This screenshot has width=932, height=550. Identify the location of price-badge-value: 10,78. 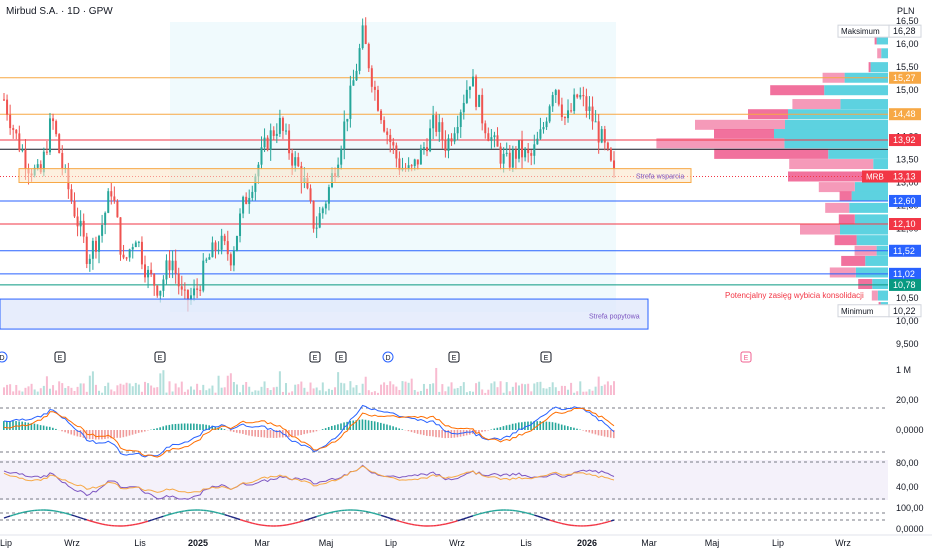
(904, 285).